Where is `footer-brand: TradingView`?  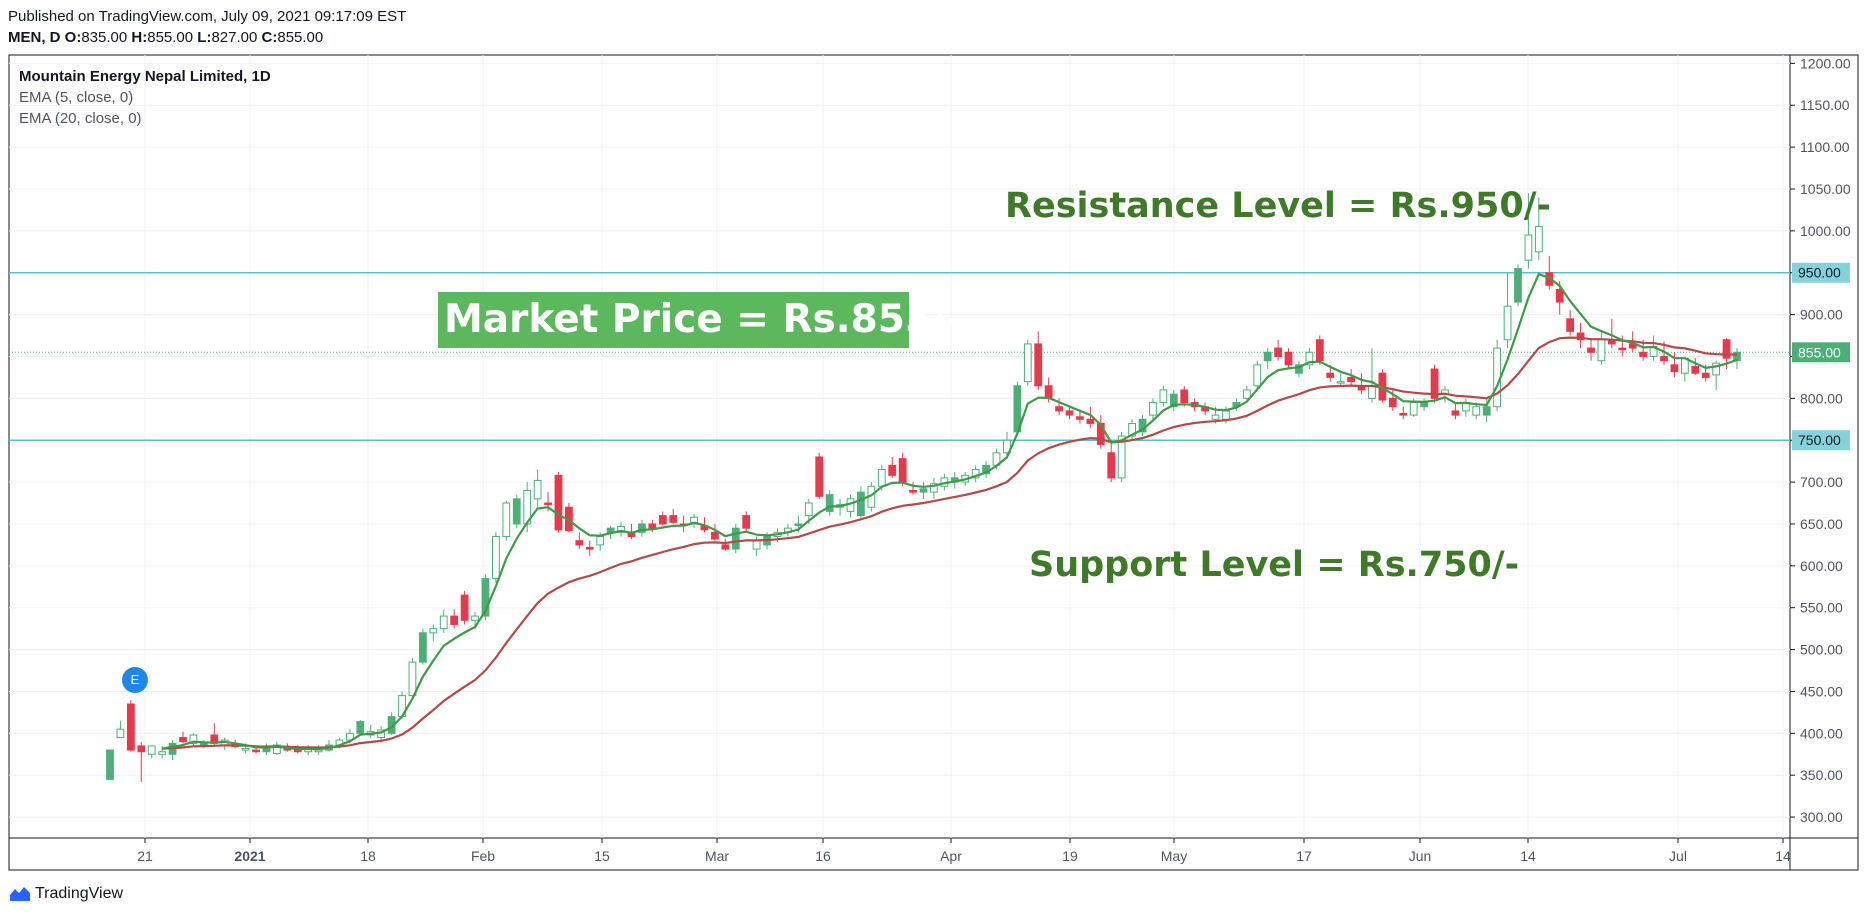 footer-brand: TradingView is located at coordinates (66, 894).